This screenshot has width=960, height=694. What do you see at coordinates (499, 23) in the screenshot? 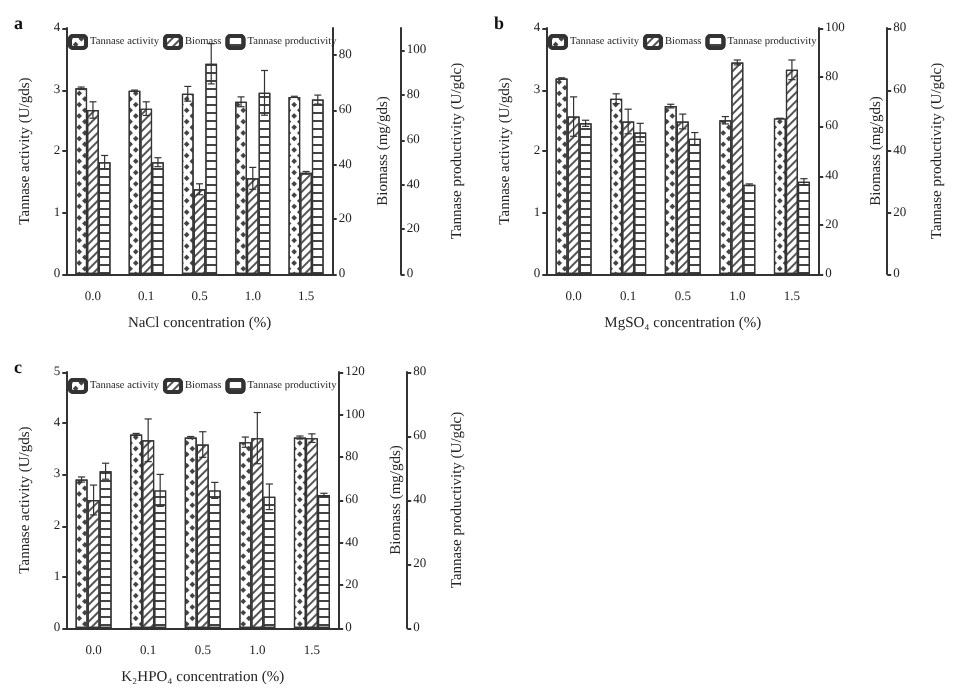
I see `chart-title: b` at bounding box center [499, 23].